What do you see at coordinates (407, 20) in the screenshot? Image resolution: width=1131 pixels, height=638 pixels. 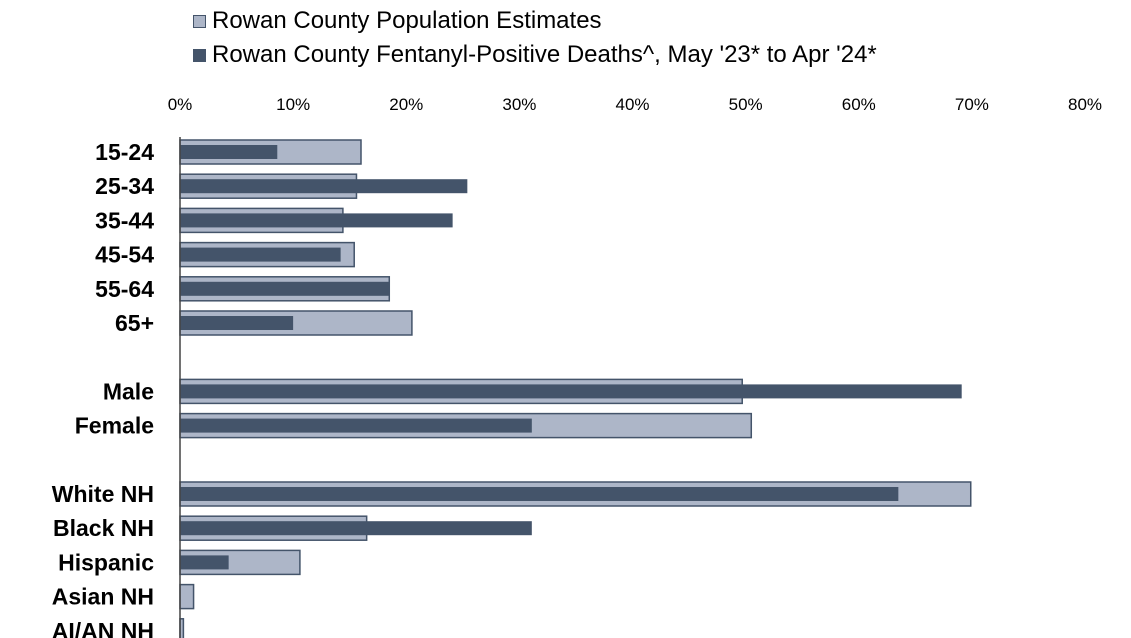 I see `legend-label-population: Rowan County Population Estimates` at bounding box center [407, 20].